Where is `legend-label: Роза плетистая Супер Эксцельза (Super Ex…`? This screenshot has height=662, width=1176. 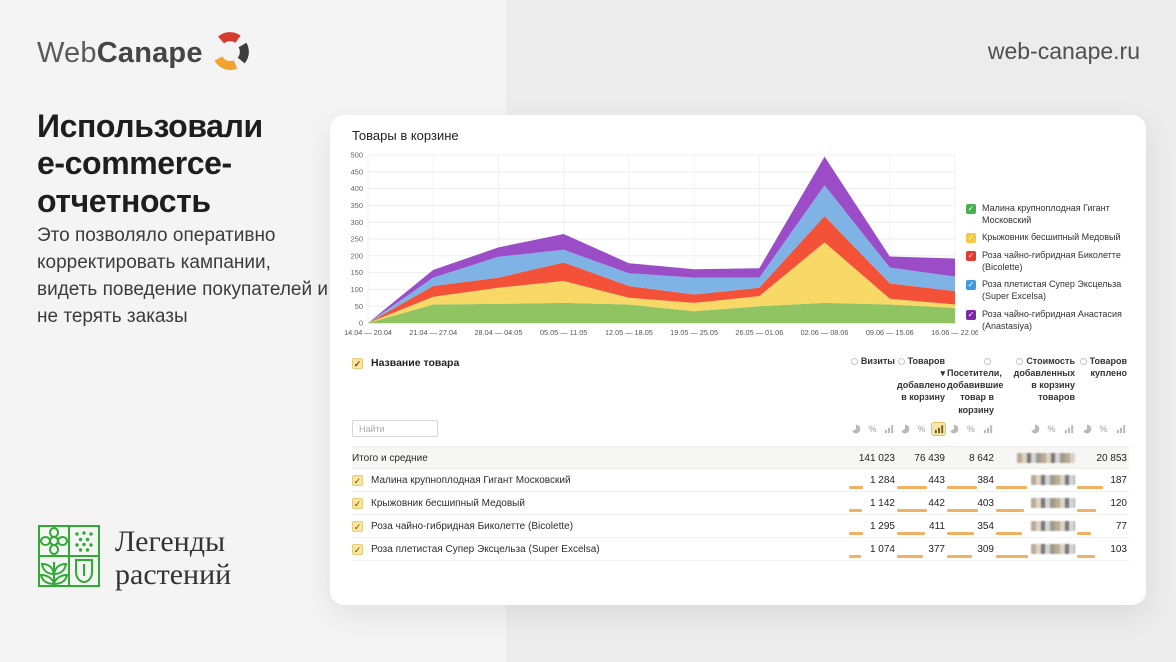 legend-label: Роза плетистая Супер Эксцельза (Super Ex… is located at coordinates (1052, 290).